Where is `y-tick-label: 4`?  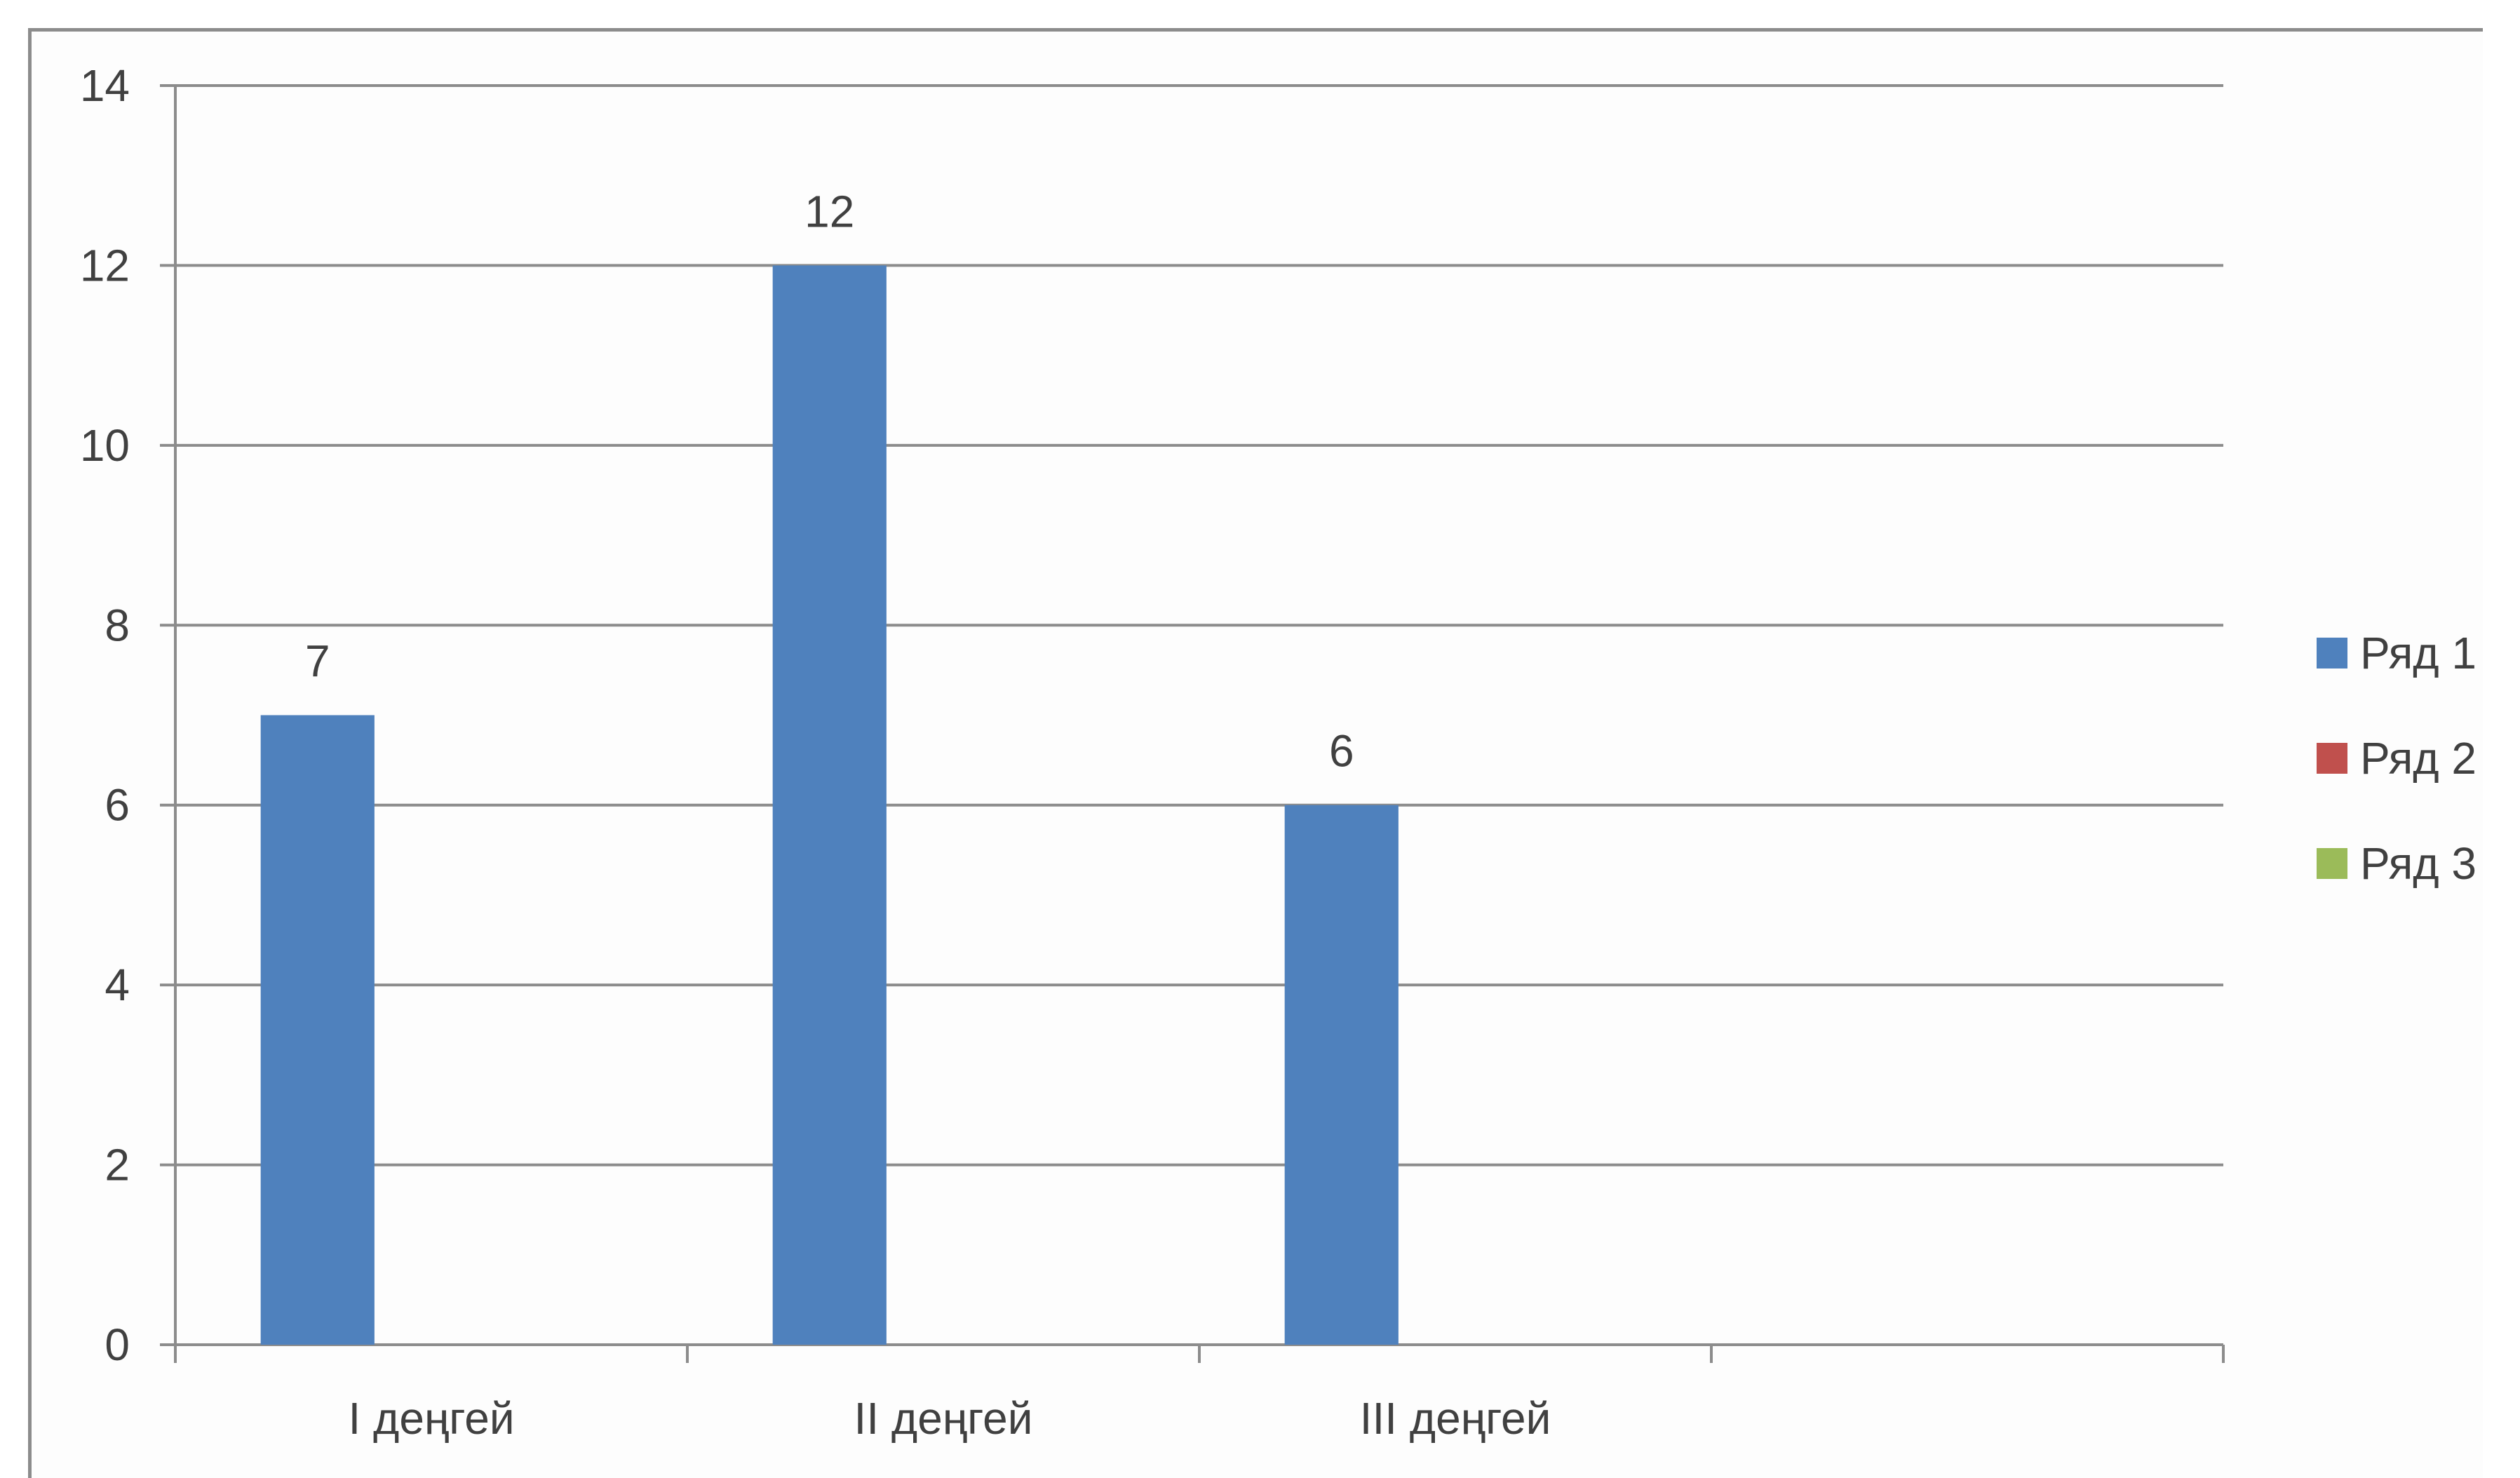 y-tick-label: 4 is located at coordinates (117, 985).